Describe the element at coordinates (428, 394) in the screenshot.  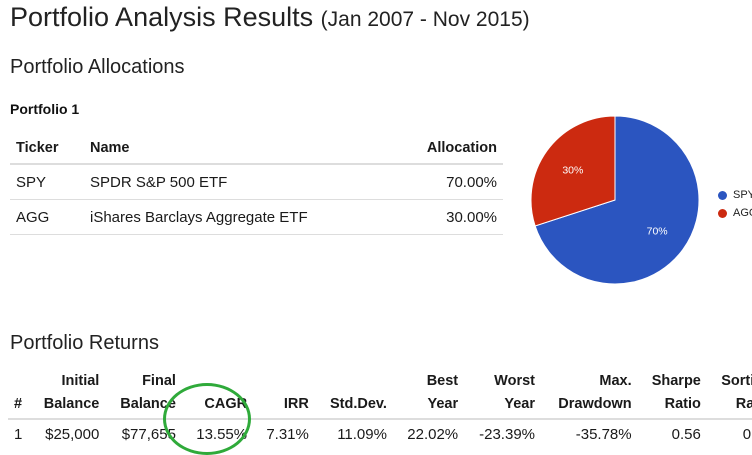
I see `returns-col-header: Best Year` at that location.